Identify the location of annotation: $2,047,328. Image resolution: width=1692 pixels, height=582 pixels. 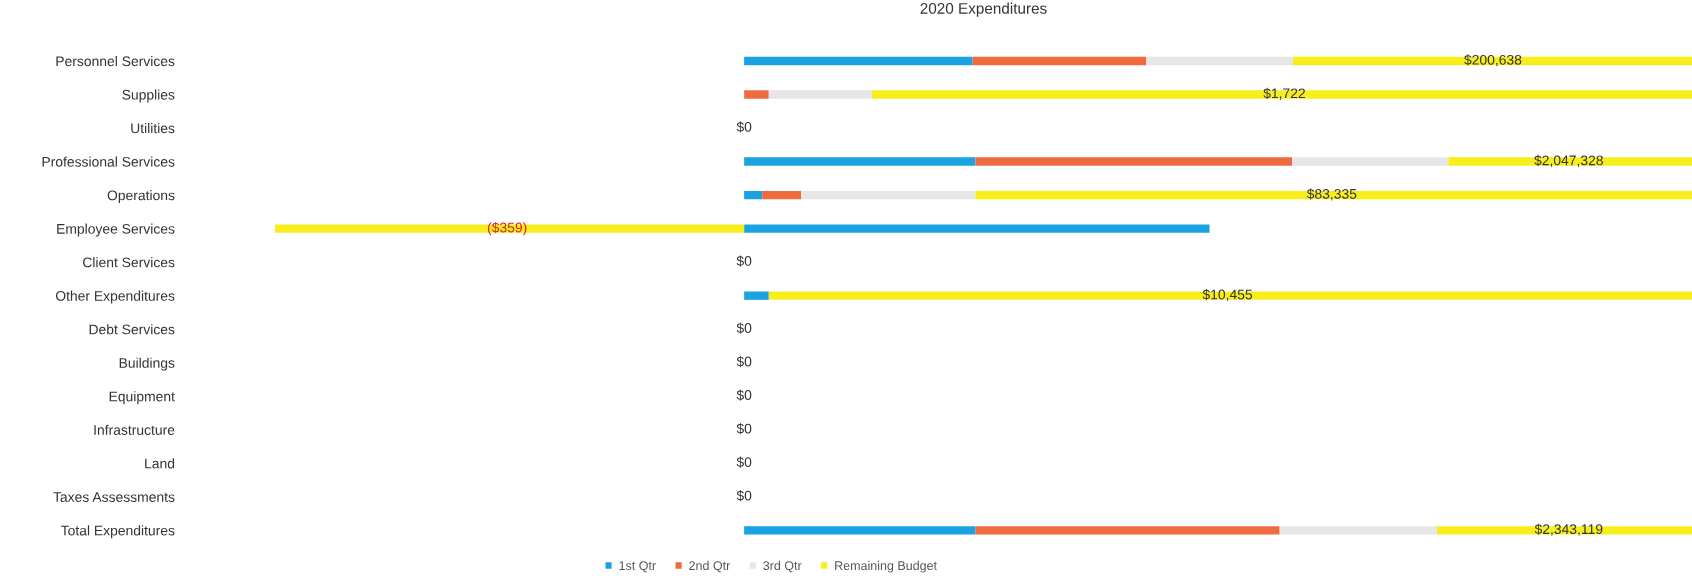
(1568, 160).